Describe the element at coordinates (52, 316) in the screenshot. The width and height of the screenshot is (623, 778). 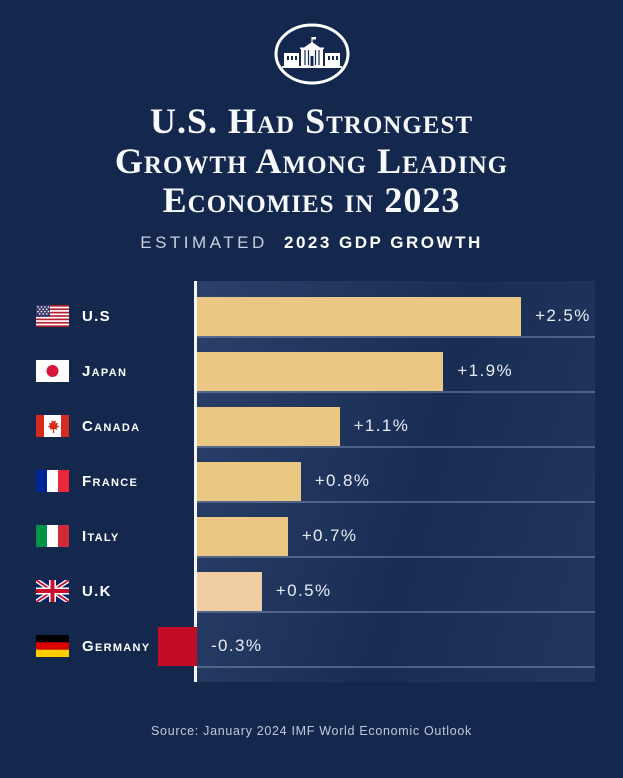
I see `us-flag-icon` at that location.